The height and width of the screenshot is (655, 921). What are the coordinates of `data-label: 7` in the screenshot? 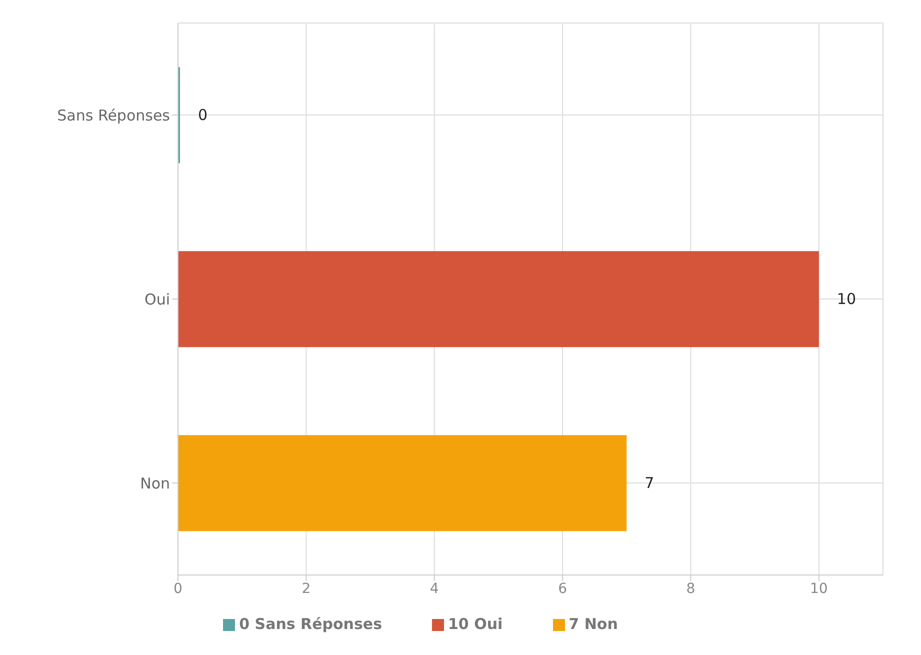 It's located at (649, 483).